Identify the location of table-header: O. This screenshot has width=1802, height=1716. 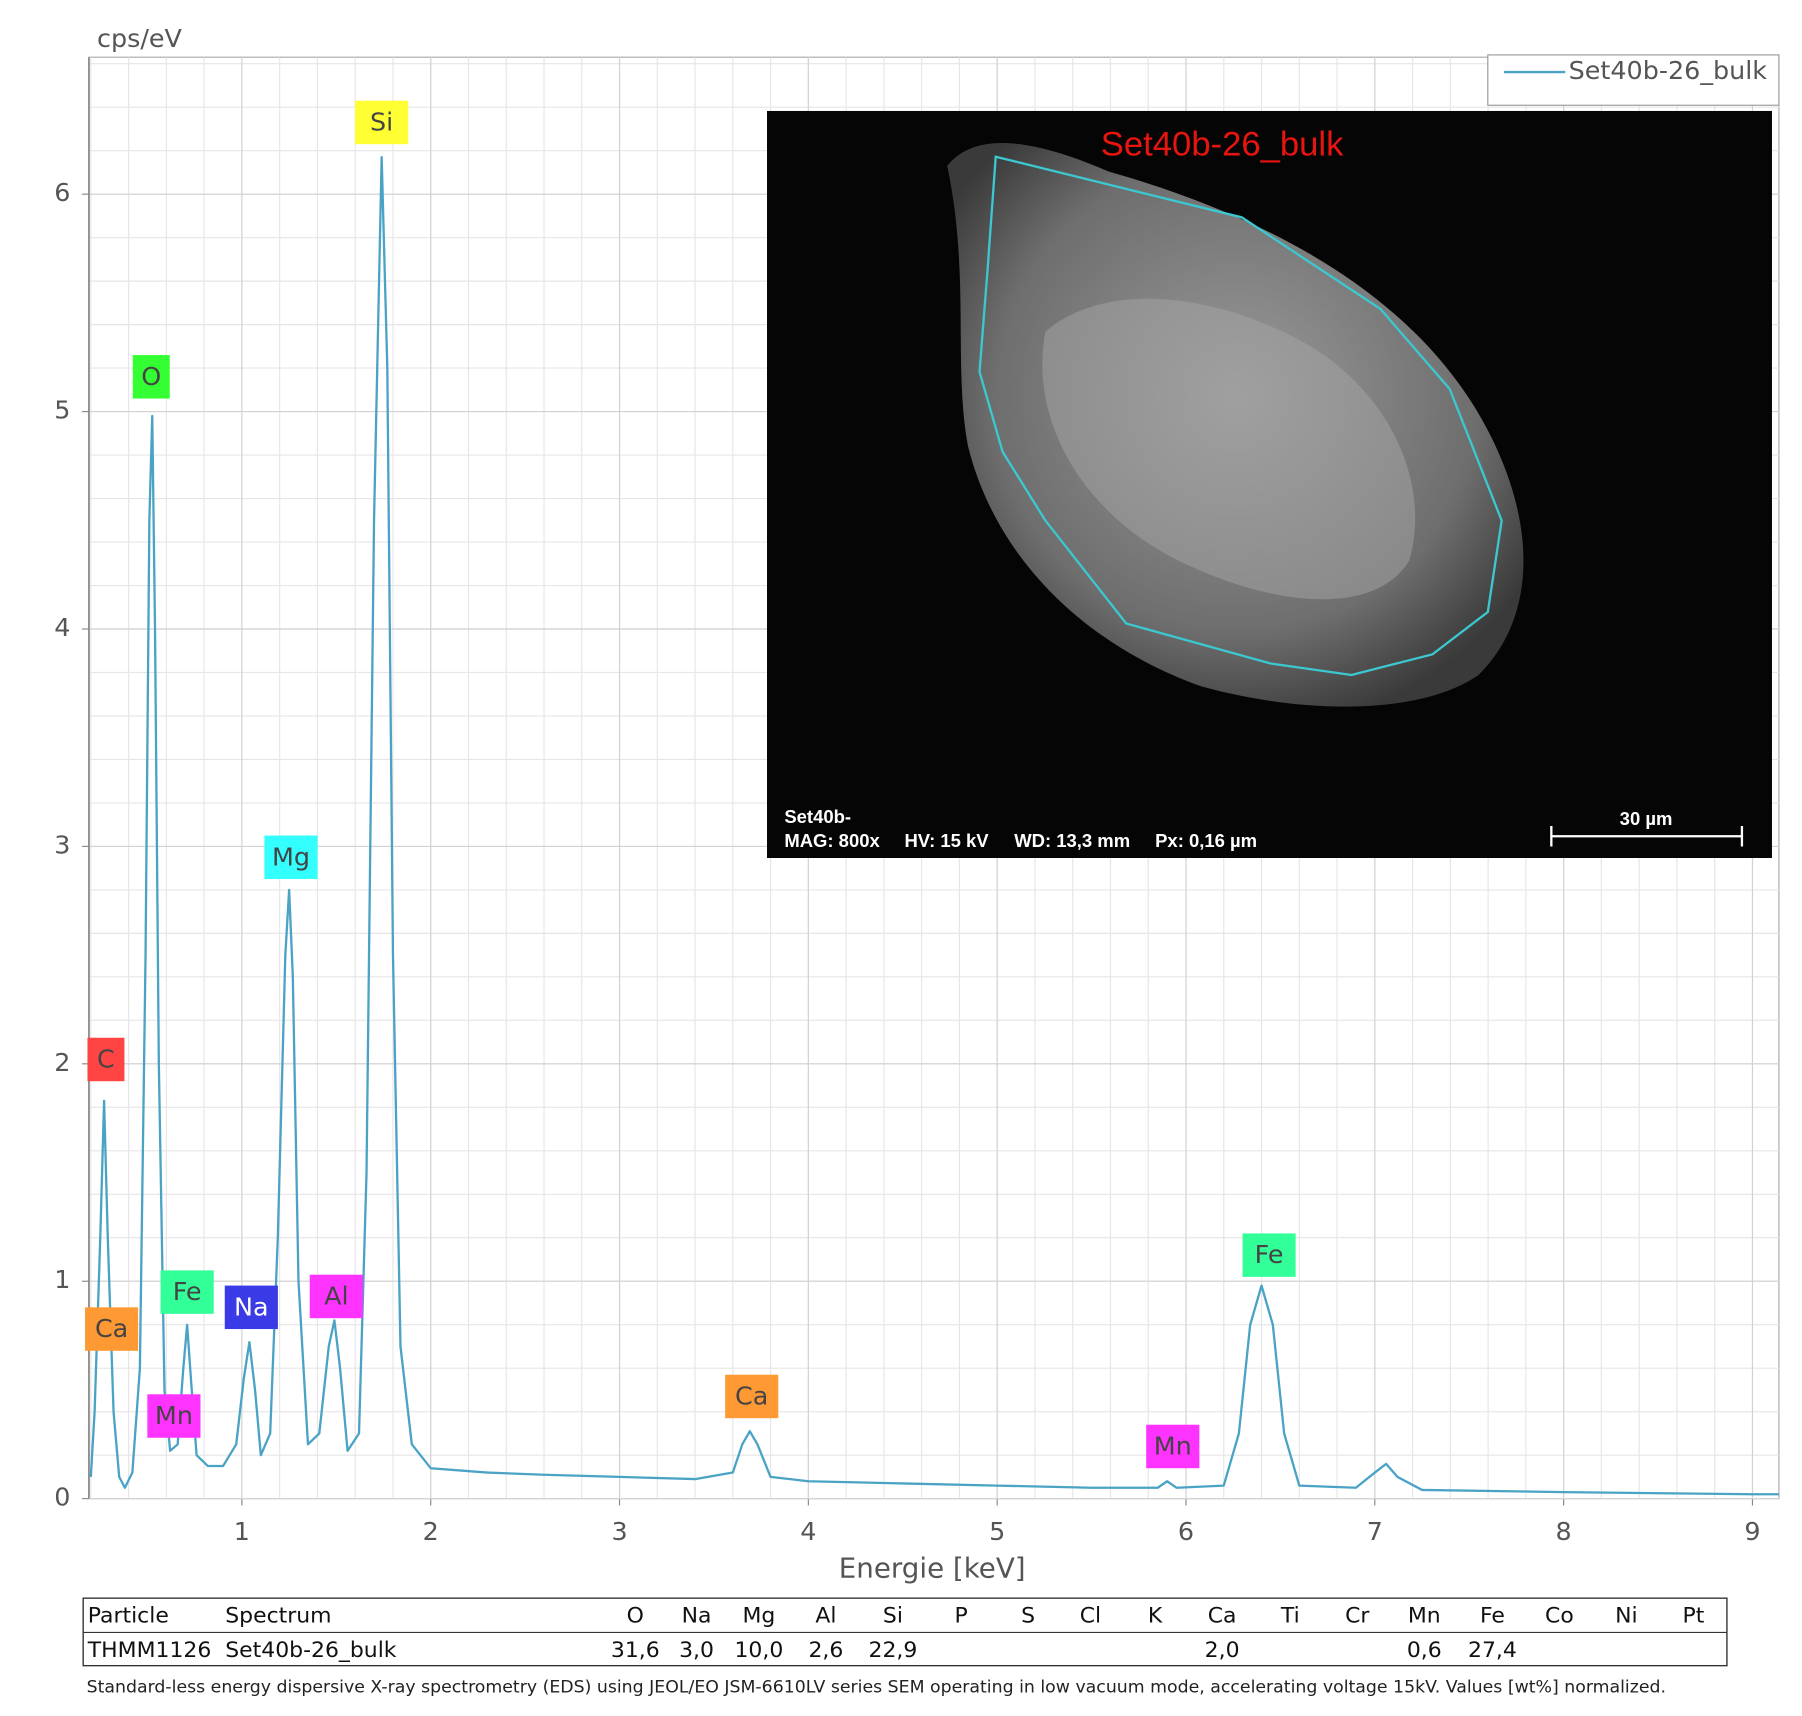
(635, 1616).